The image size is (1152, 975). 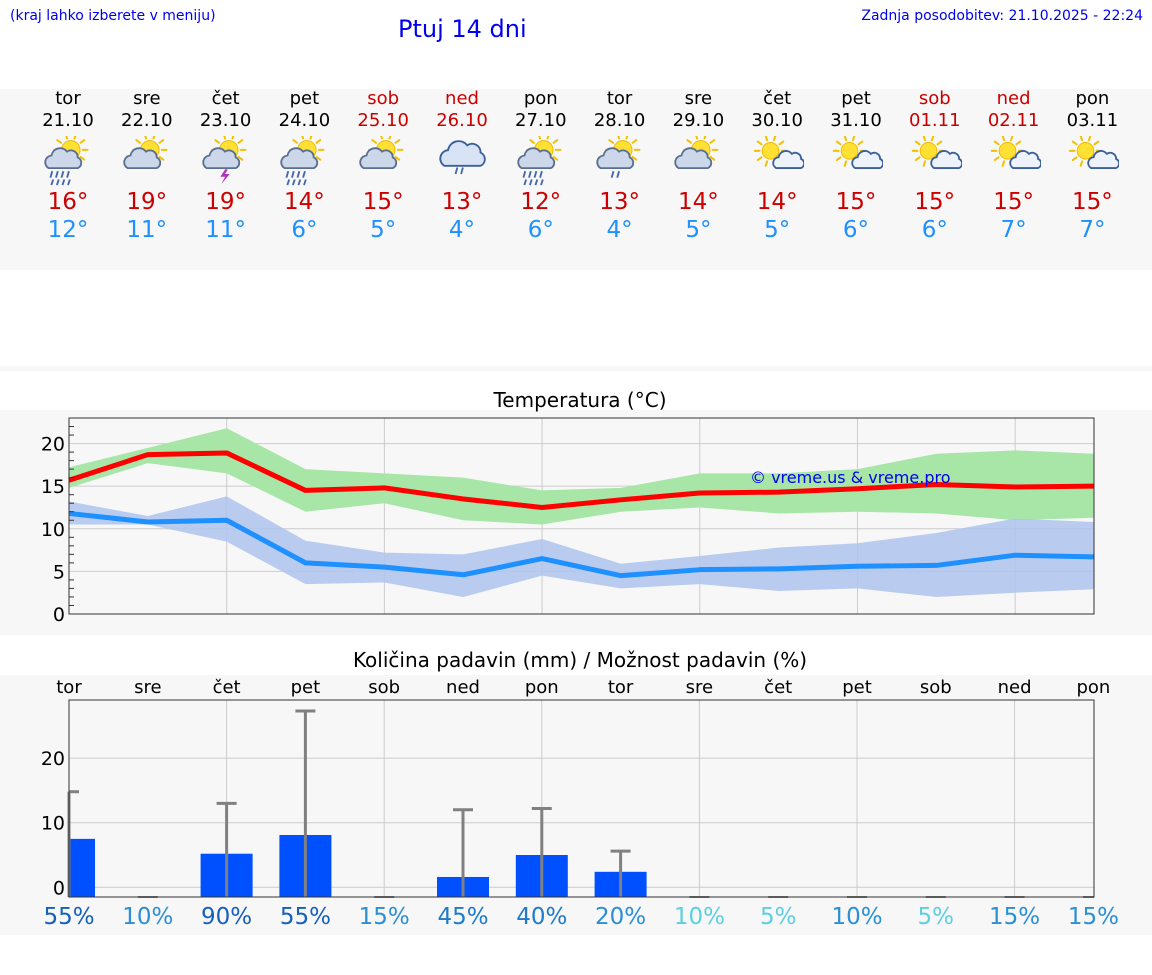 I want to click on precip-bar, so click(x=82, y=867).